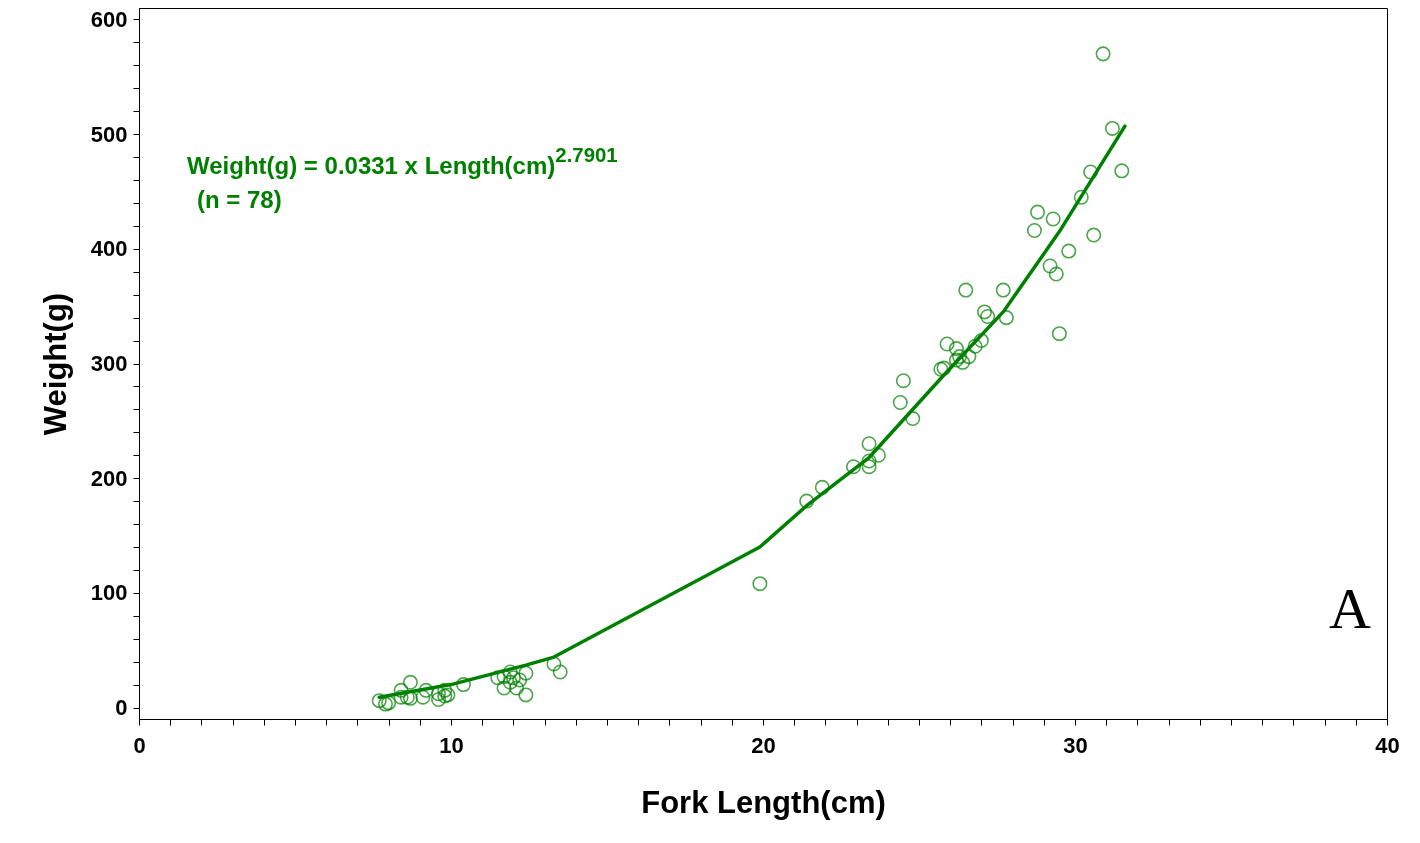  Describe the element at coordinates (55, 364) in the screenshot. I see `y-axis-title: Weight(g)` at that location.